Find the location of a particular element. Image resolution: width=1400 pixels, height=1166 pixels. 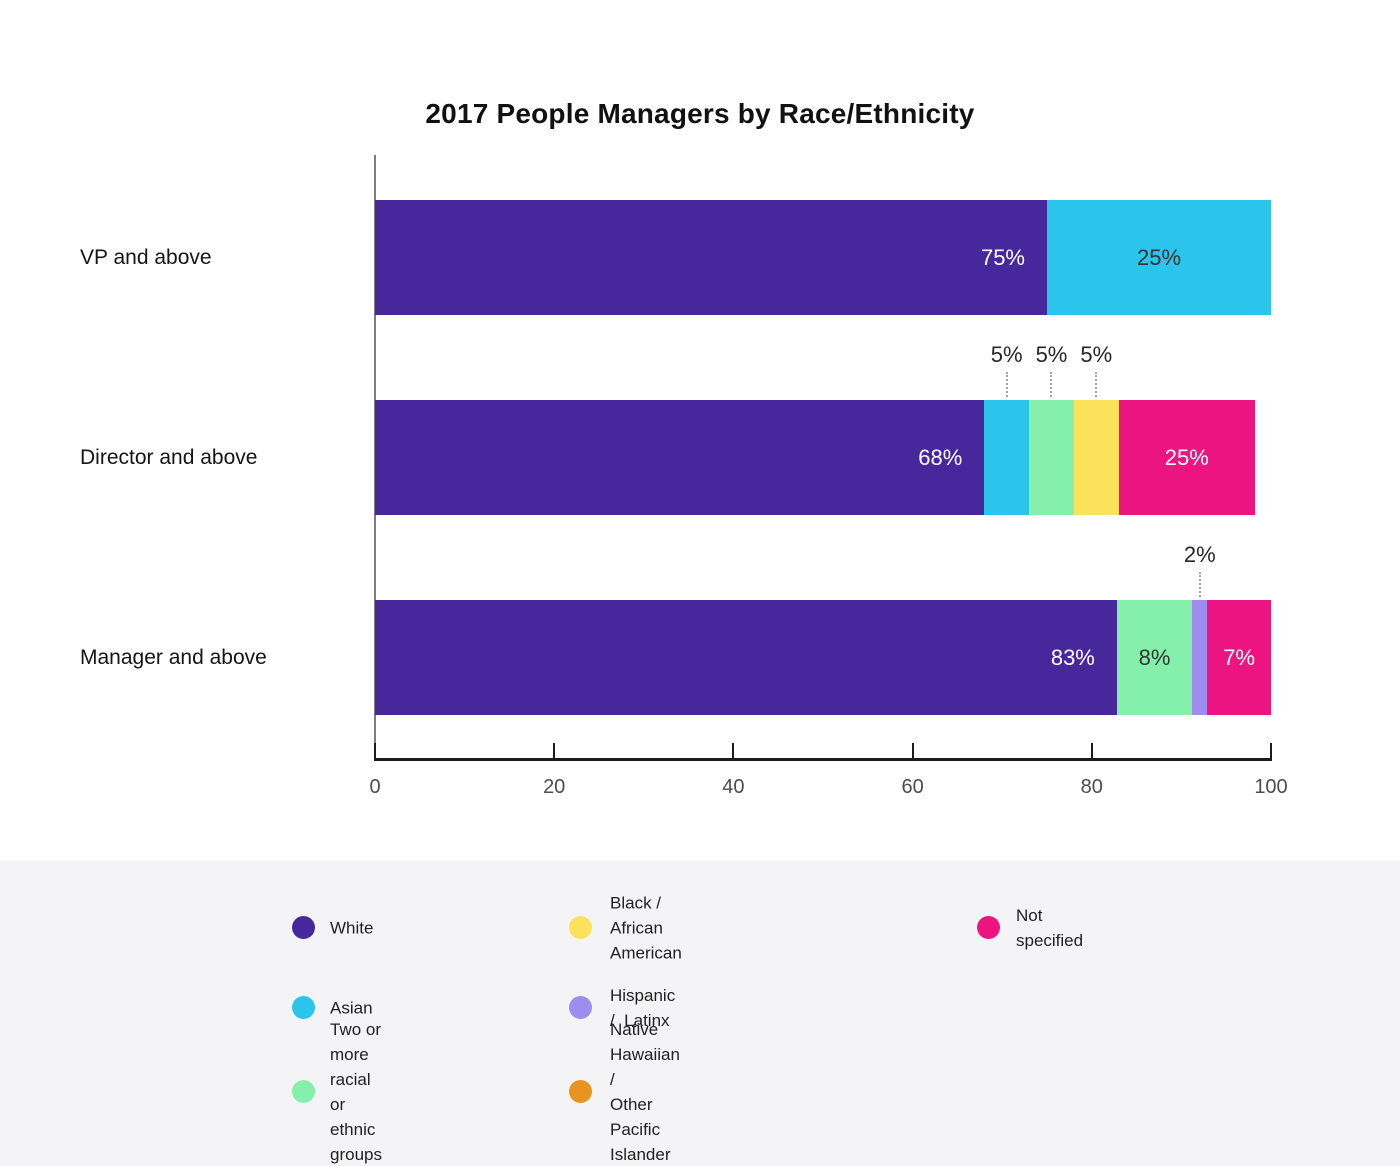

legend-label: Asian is located at coordinates (351, 1008).